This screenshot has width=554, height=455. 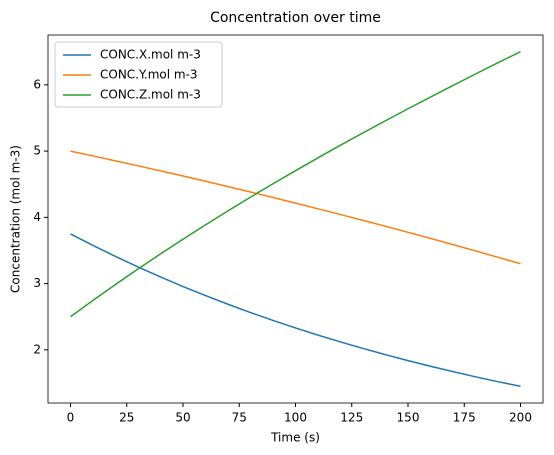 What do you see at coordinates (71, 418) in the screenshot?
I see `x-tick-label: 0` at bounding box center [71, 418].